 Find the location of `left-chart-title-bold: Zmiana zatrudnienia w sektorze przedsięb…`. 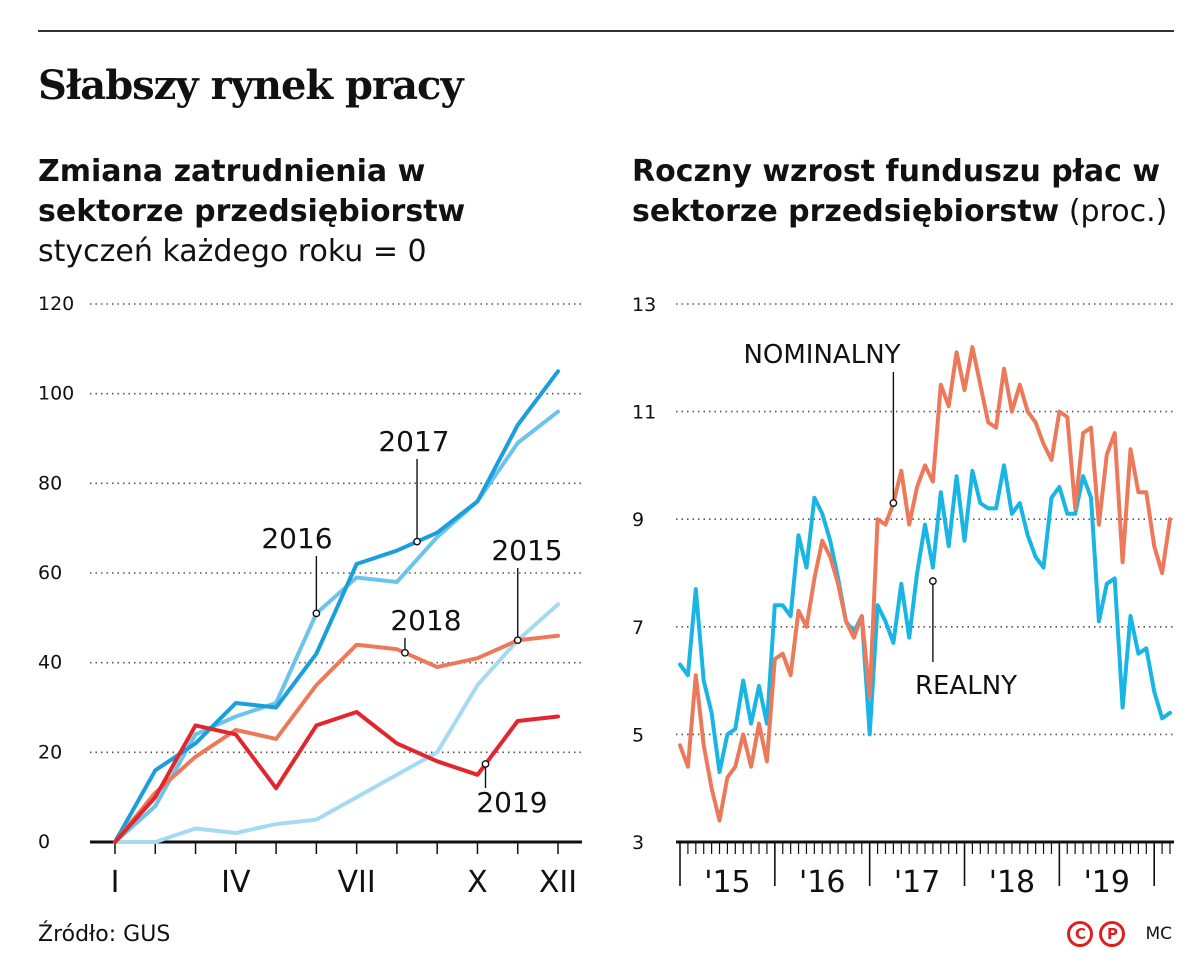

left-chart-title-bold: Zmiana zatrudnienia w sektorze przedsięb… is located at coordinates (252, 191).